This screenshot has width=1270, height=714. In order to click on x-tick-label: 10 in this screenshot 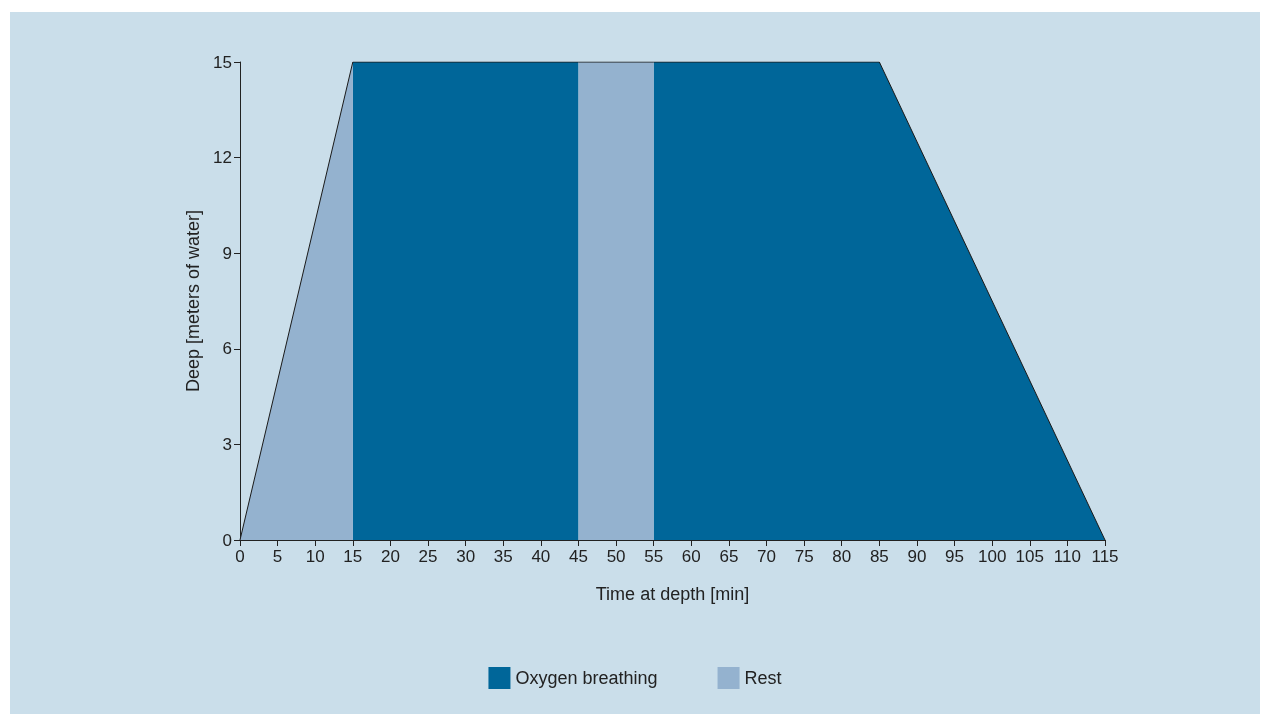, I will do `click(315, 556)`.